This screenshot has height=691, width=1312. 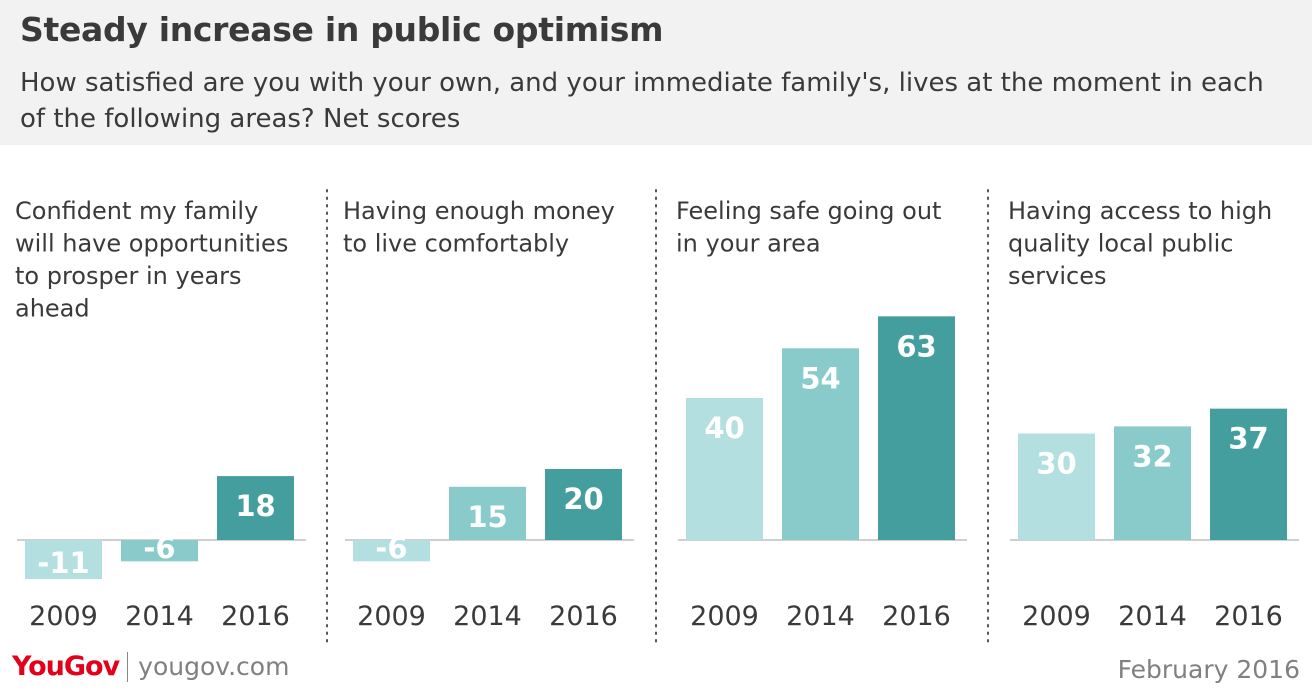 I want to click on panel-1-bar-2014, so click(x=159, y=551).